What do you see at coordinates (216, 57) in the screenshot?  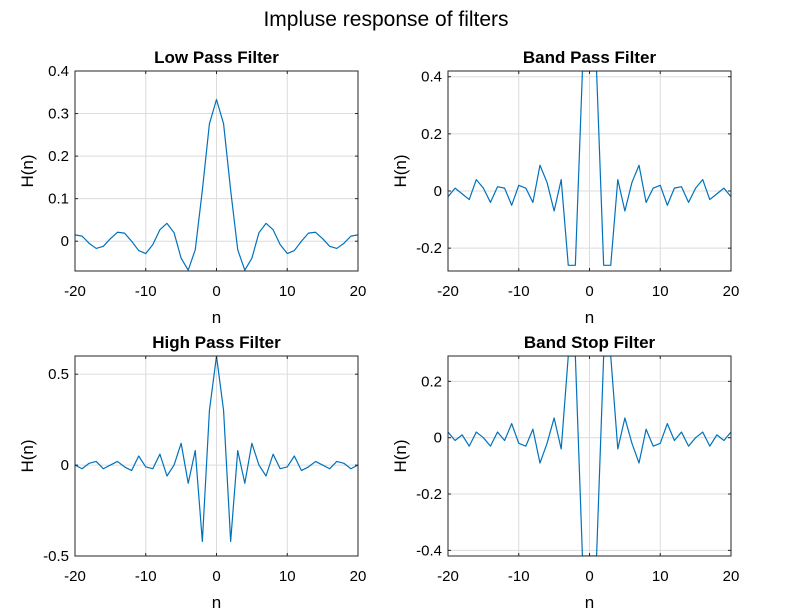 I see `axes-title-lowpass: Low Pass Filter` at bounding box center [216, 57].